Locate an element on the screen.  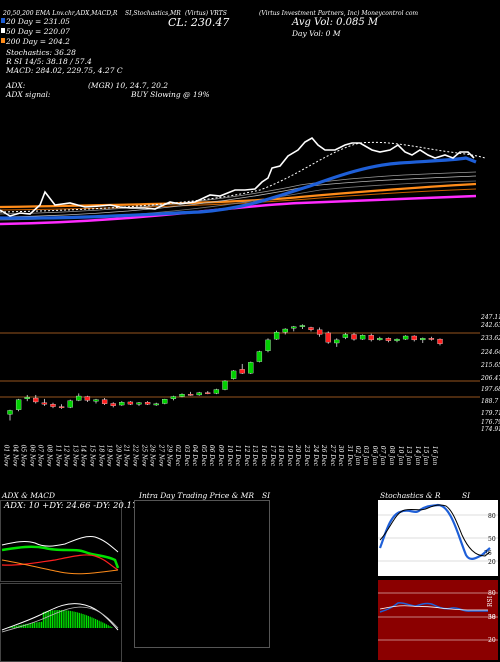
rsi-value: 38 is located at coordinates (492, 617).